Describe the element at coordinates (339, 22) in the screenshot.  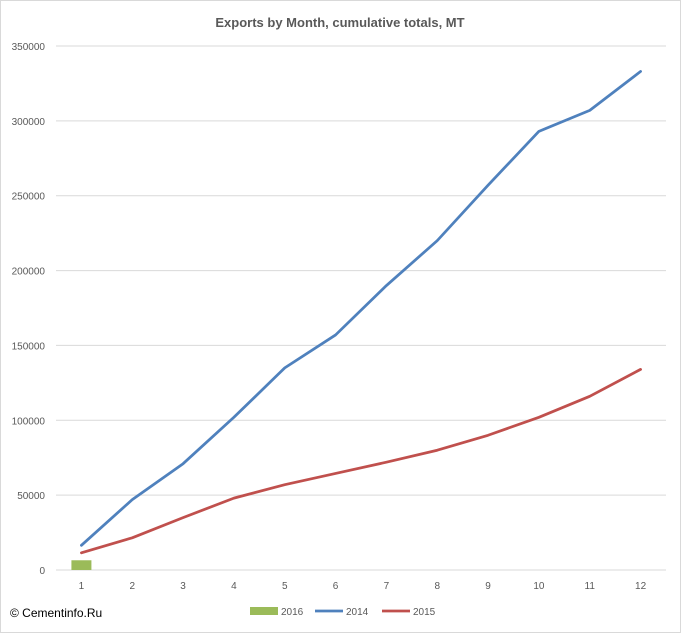
I see `chart-title: Exports by Month, cumulative totals, MT` at that location.